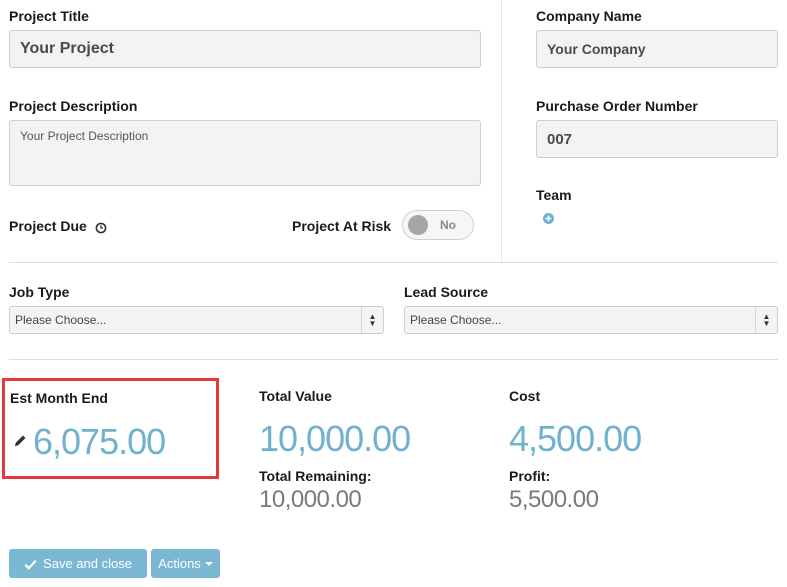  Describe the element at coordinates (295, 396) in the screenshot. I see `total-value-label: Total Value` at that location.